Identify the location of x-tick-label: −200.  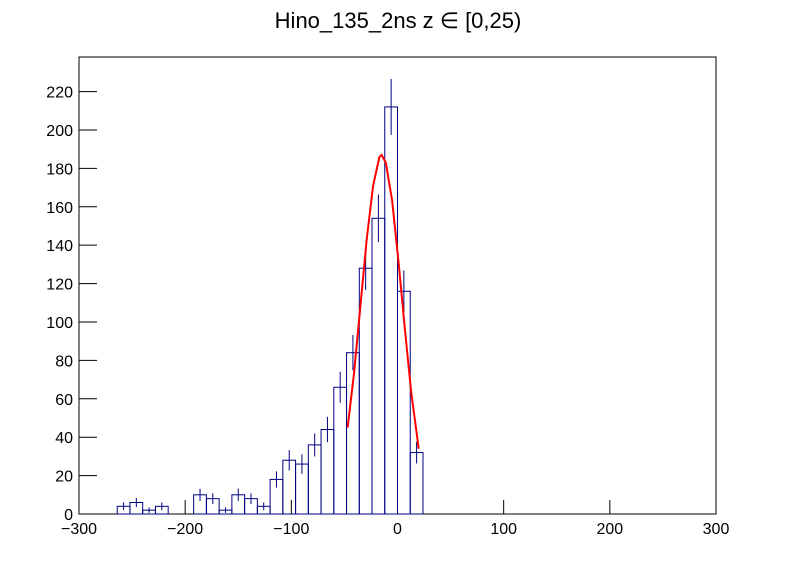
(185, 529).